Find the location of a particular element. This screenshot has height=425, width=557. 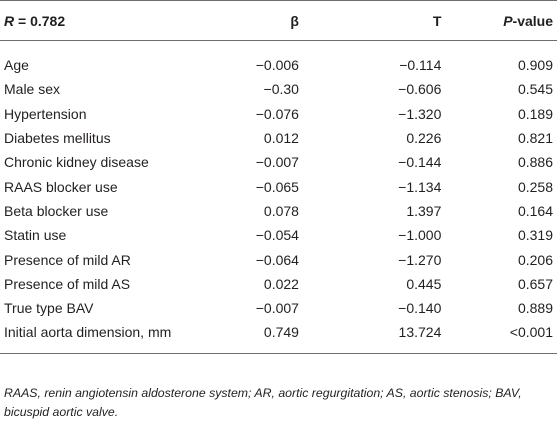

row-label: Beta blocker use is located at coordinates (56, 210).